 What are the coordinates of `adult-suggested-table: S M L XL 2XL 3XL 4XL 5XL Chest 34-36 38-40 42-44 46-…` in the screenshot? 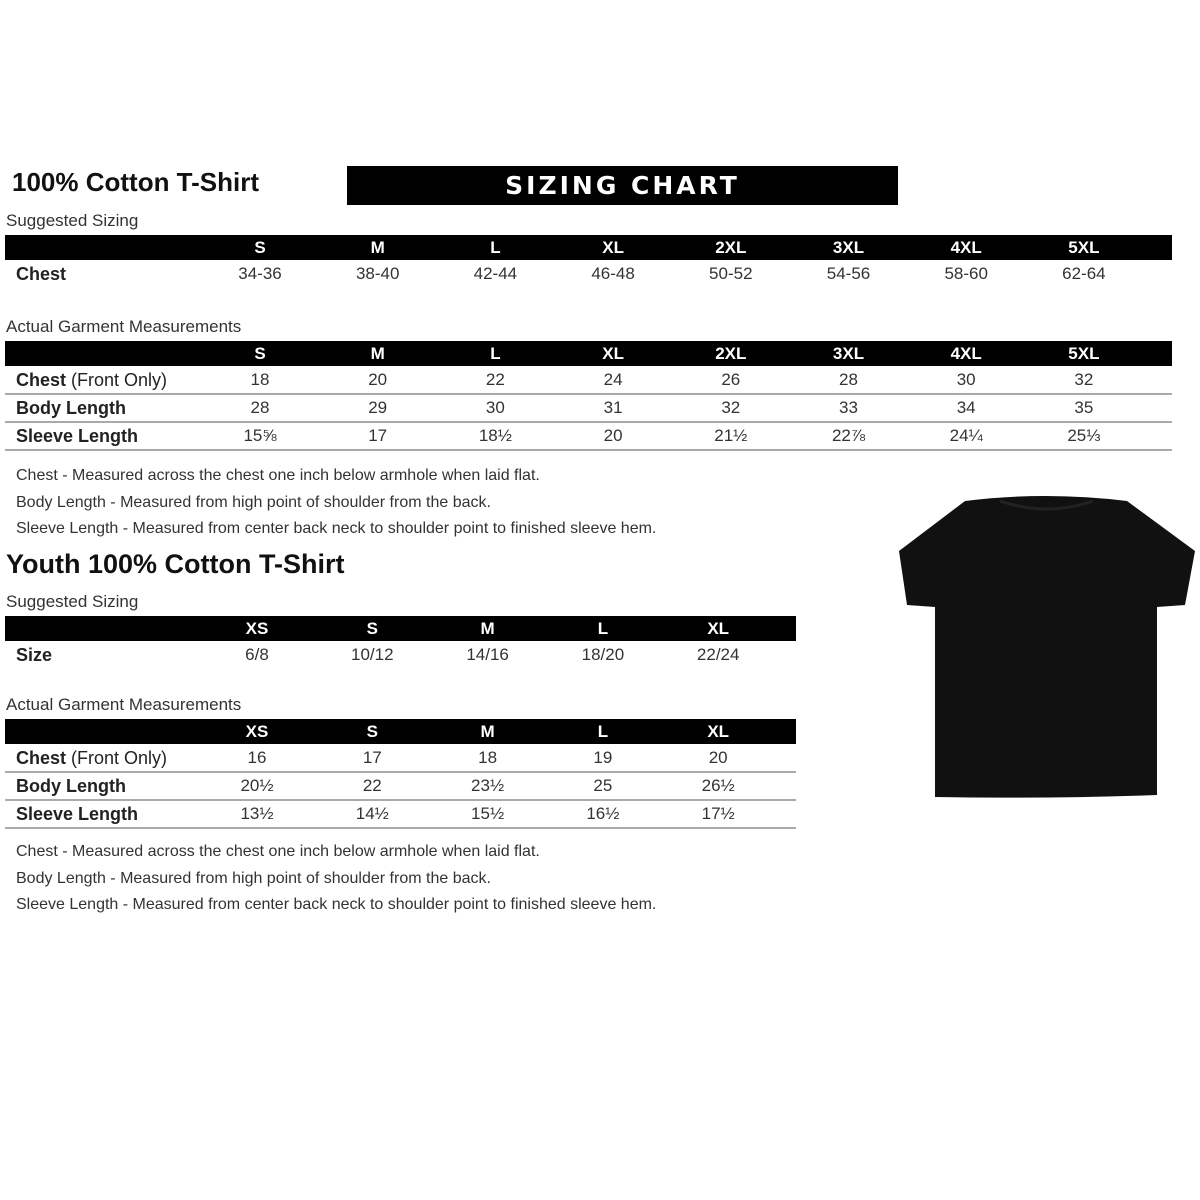 It's located at (588, 259).